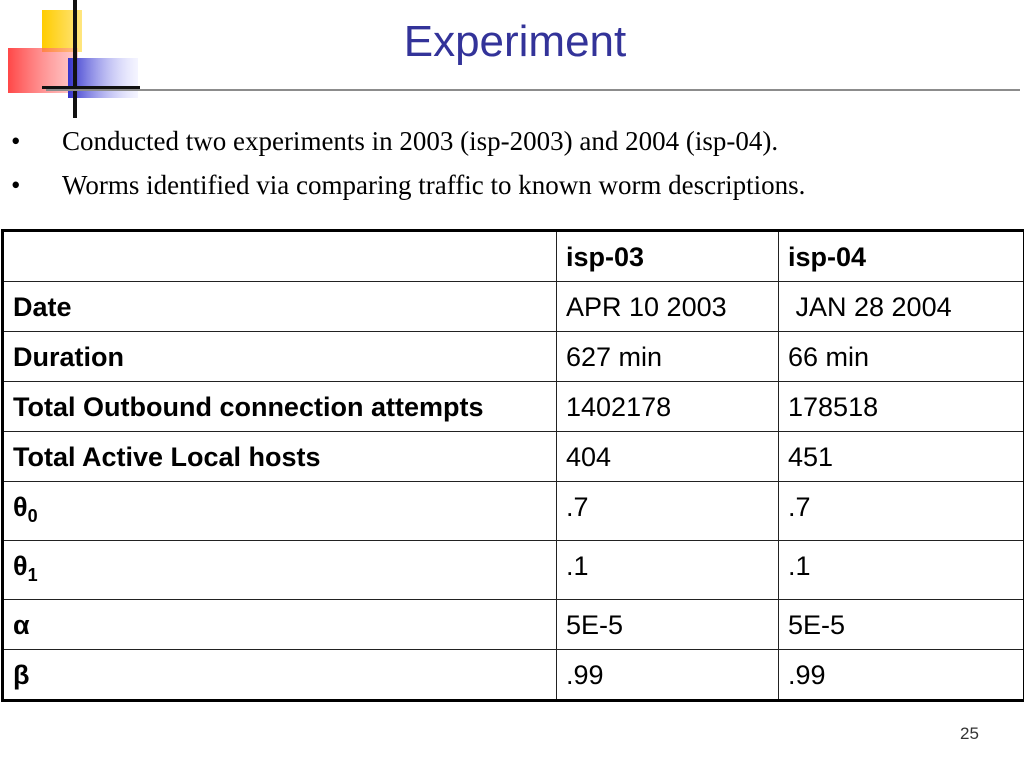  Describe the element at coordinates (667, 255) in the screenshot. I see `header-cell-isp-03: isp-03` at that location.